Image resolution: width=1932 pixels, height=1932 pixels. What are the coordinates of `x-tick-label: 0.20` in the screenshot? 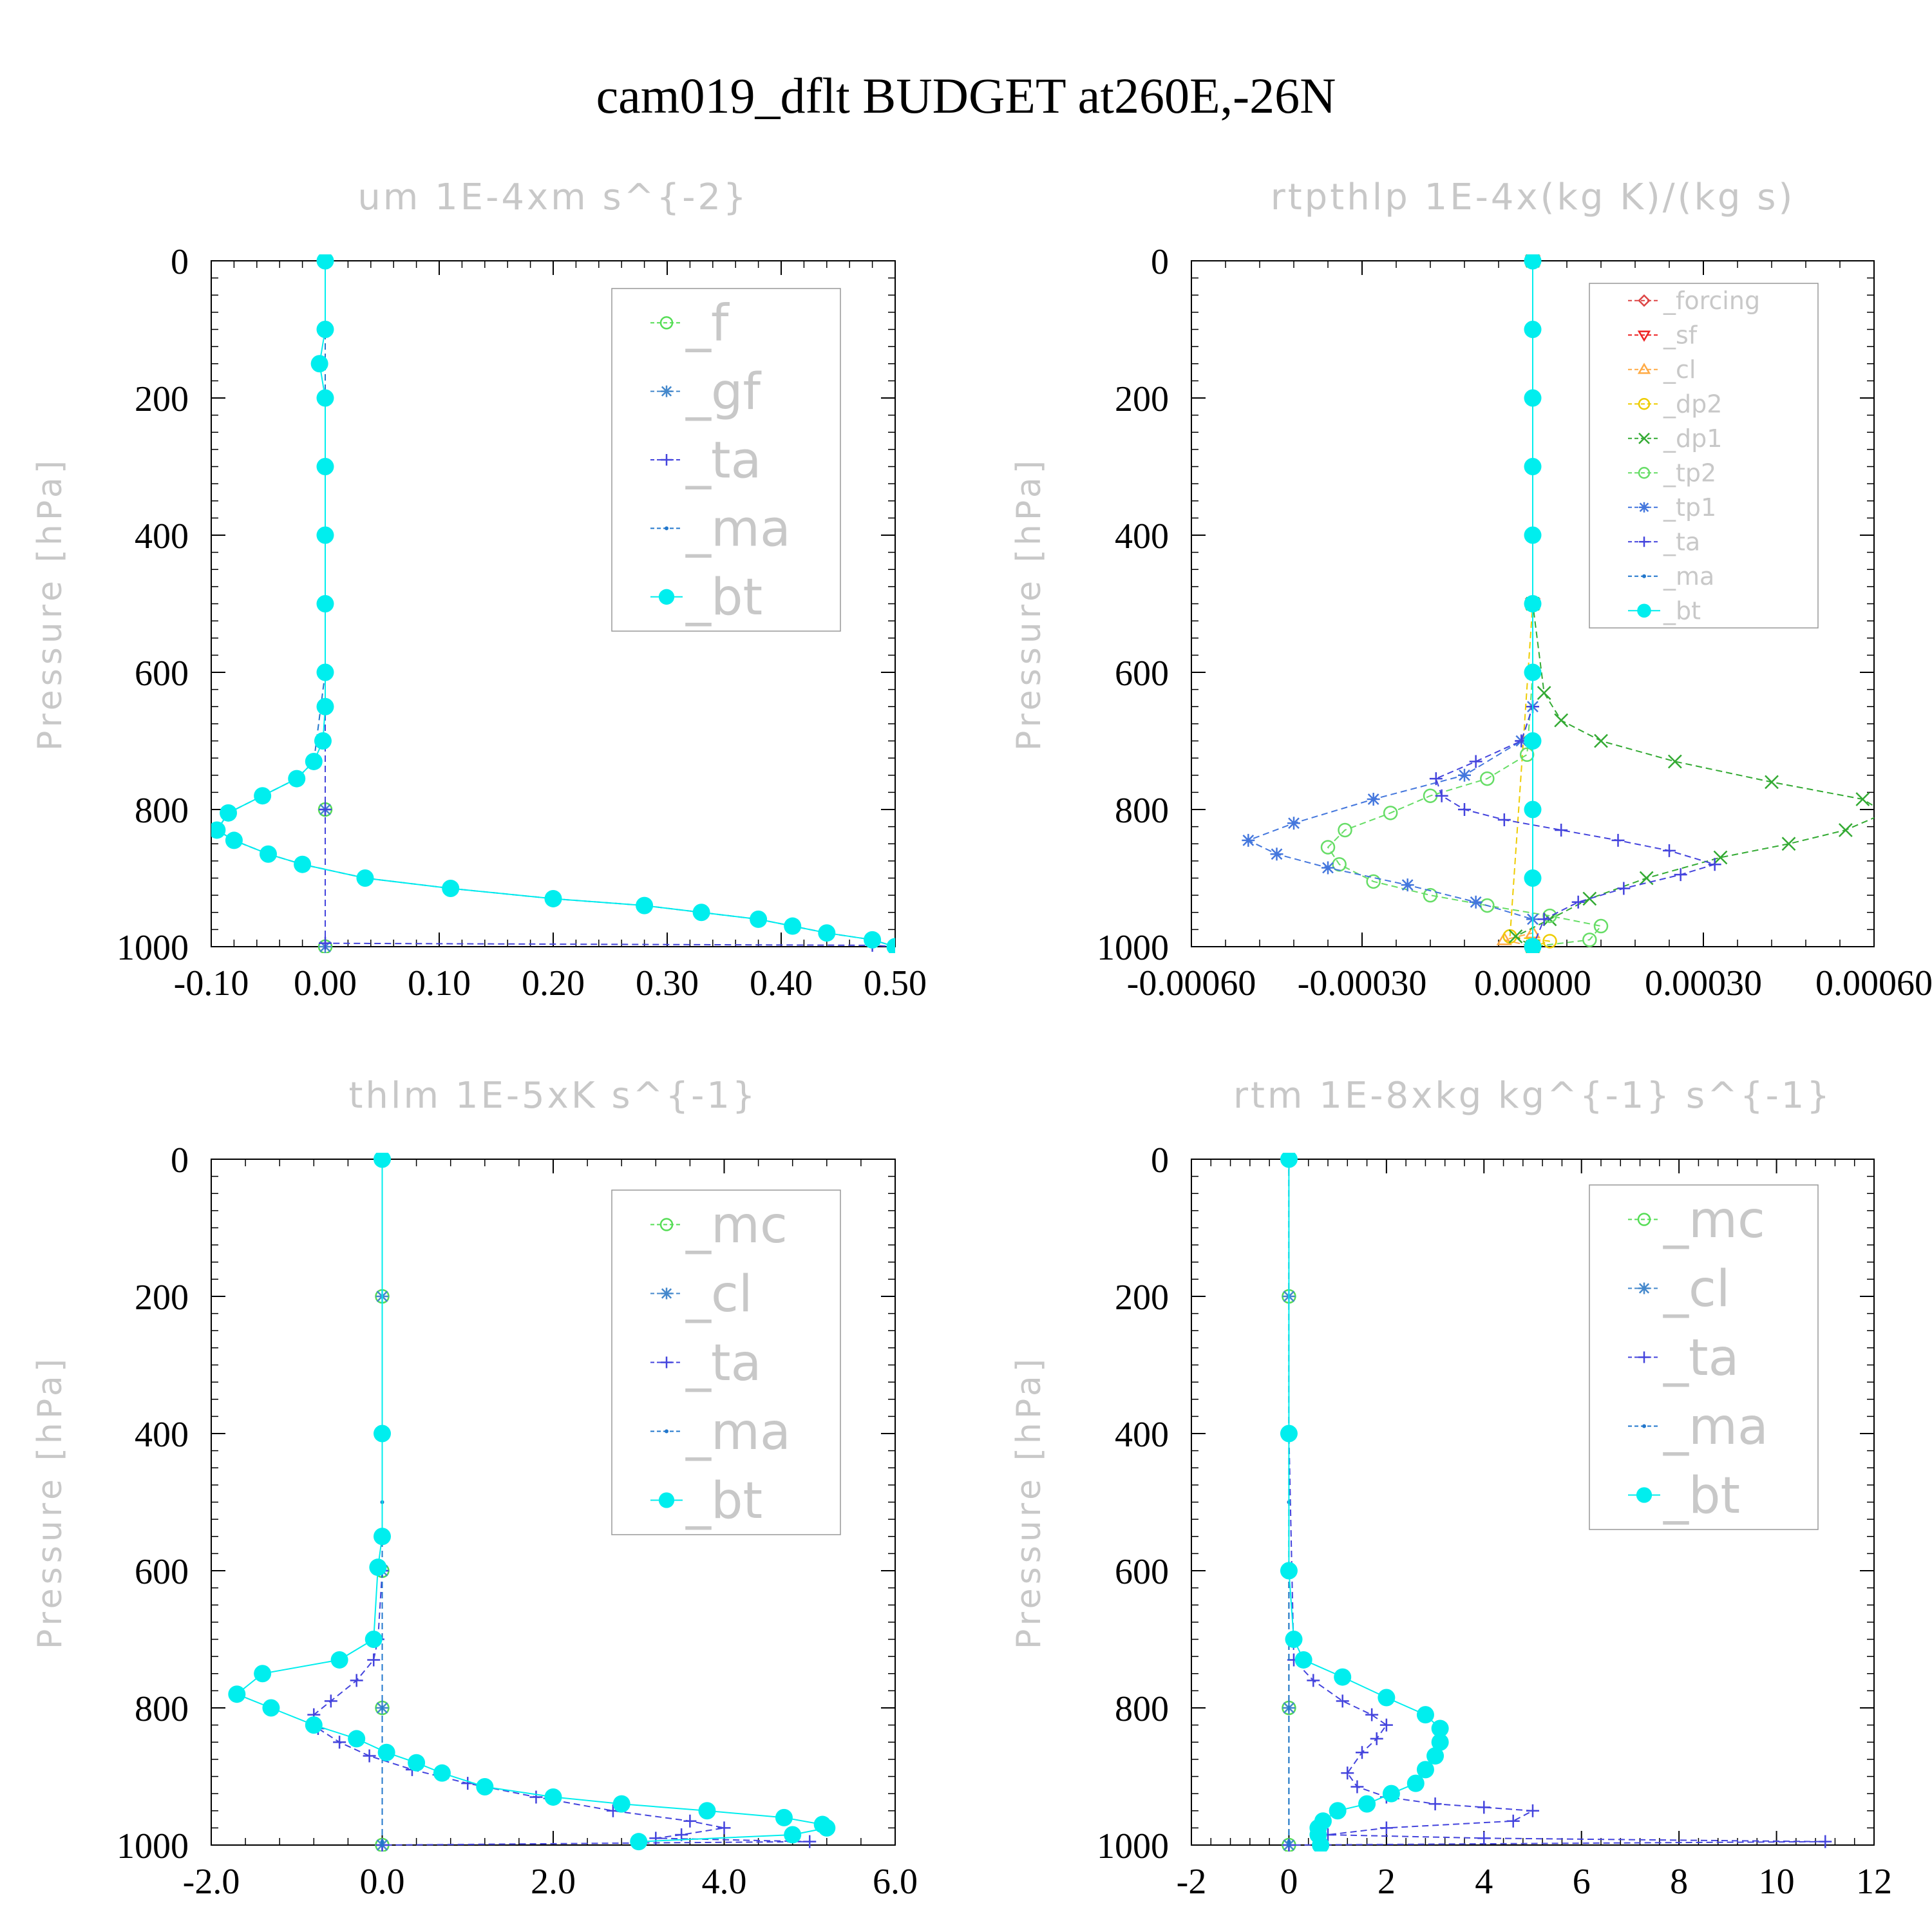 It's located at (554, 983).